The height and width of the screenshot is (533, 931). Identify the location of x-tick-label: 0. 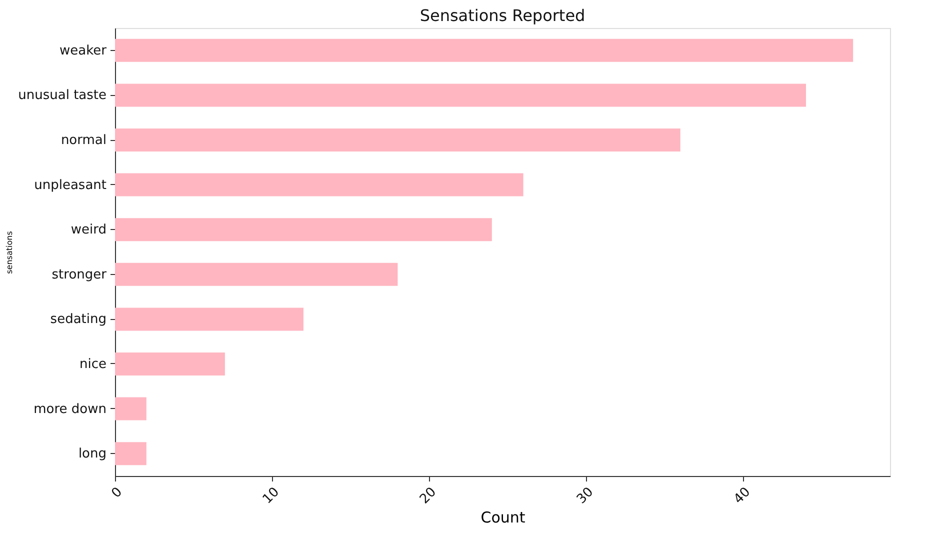
(117, 493).